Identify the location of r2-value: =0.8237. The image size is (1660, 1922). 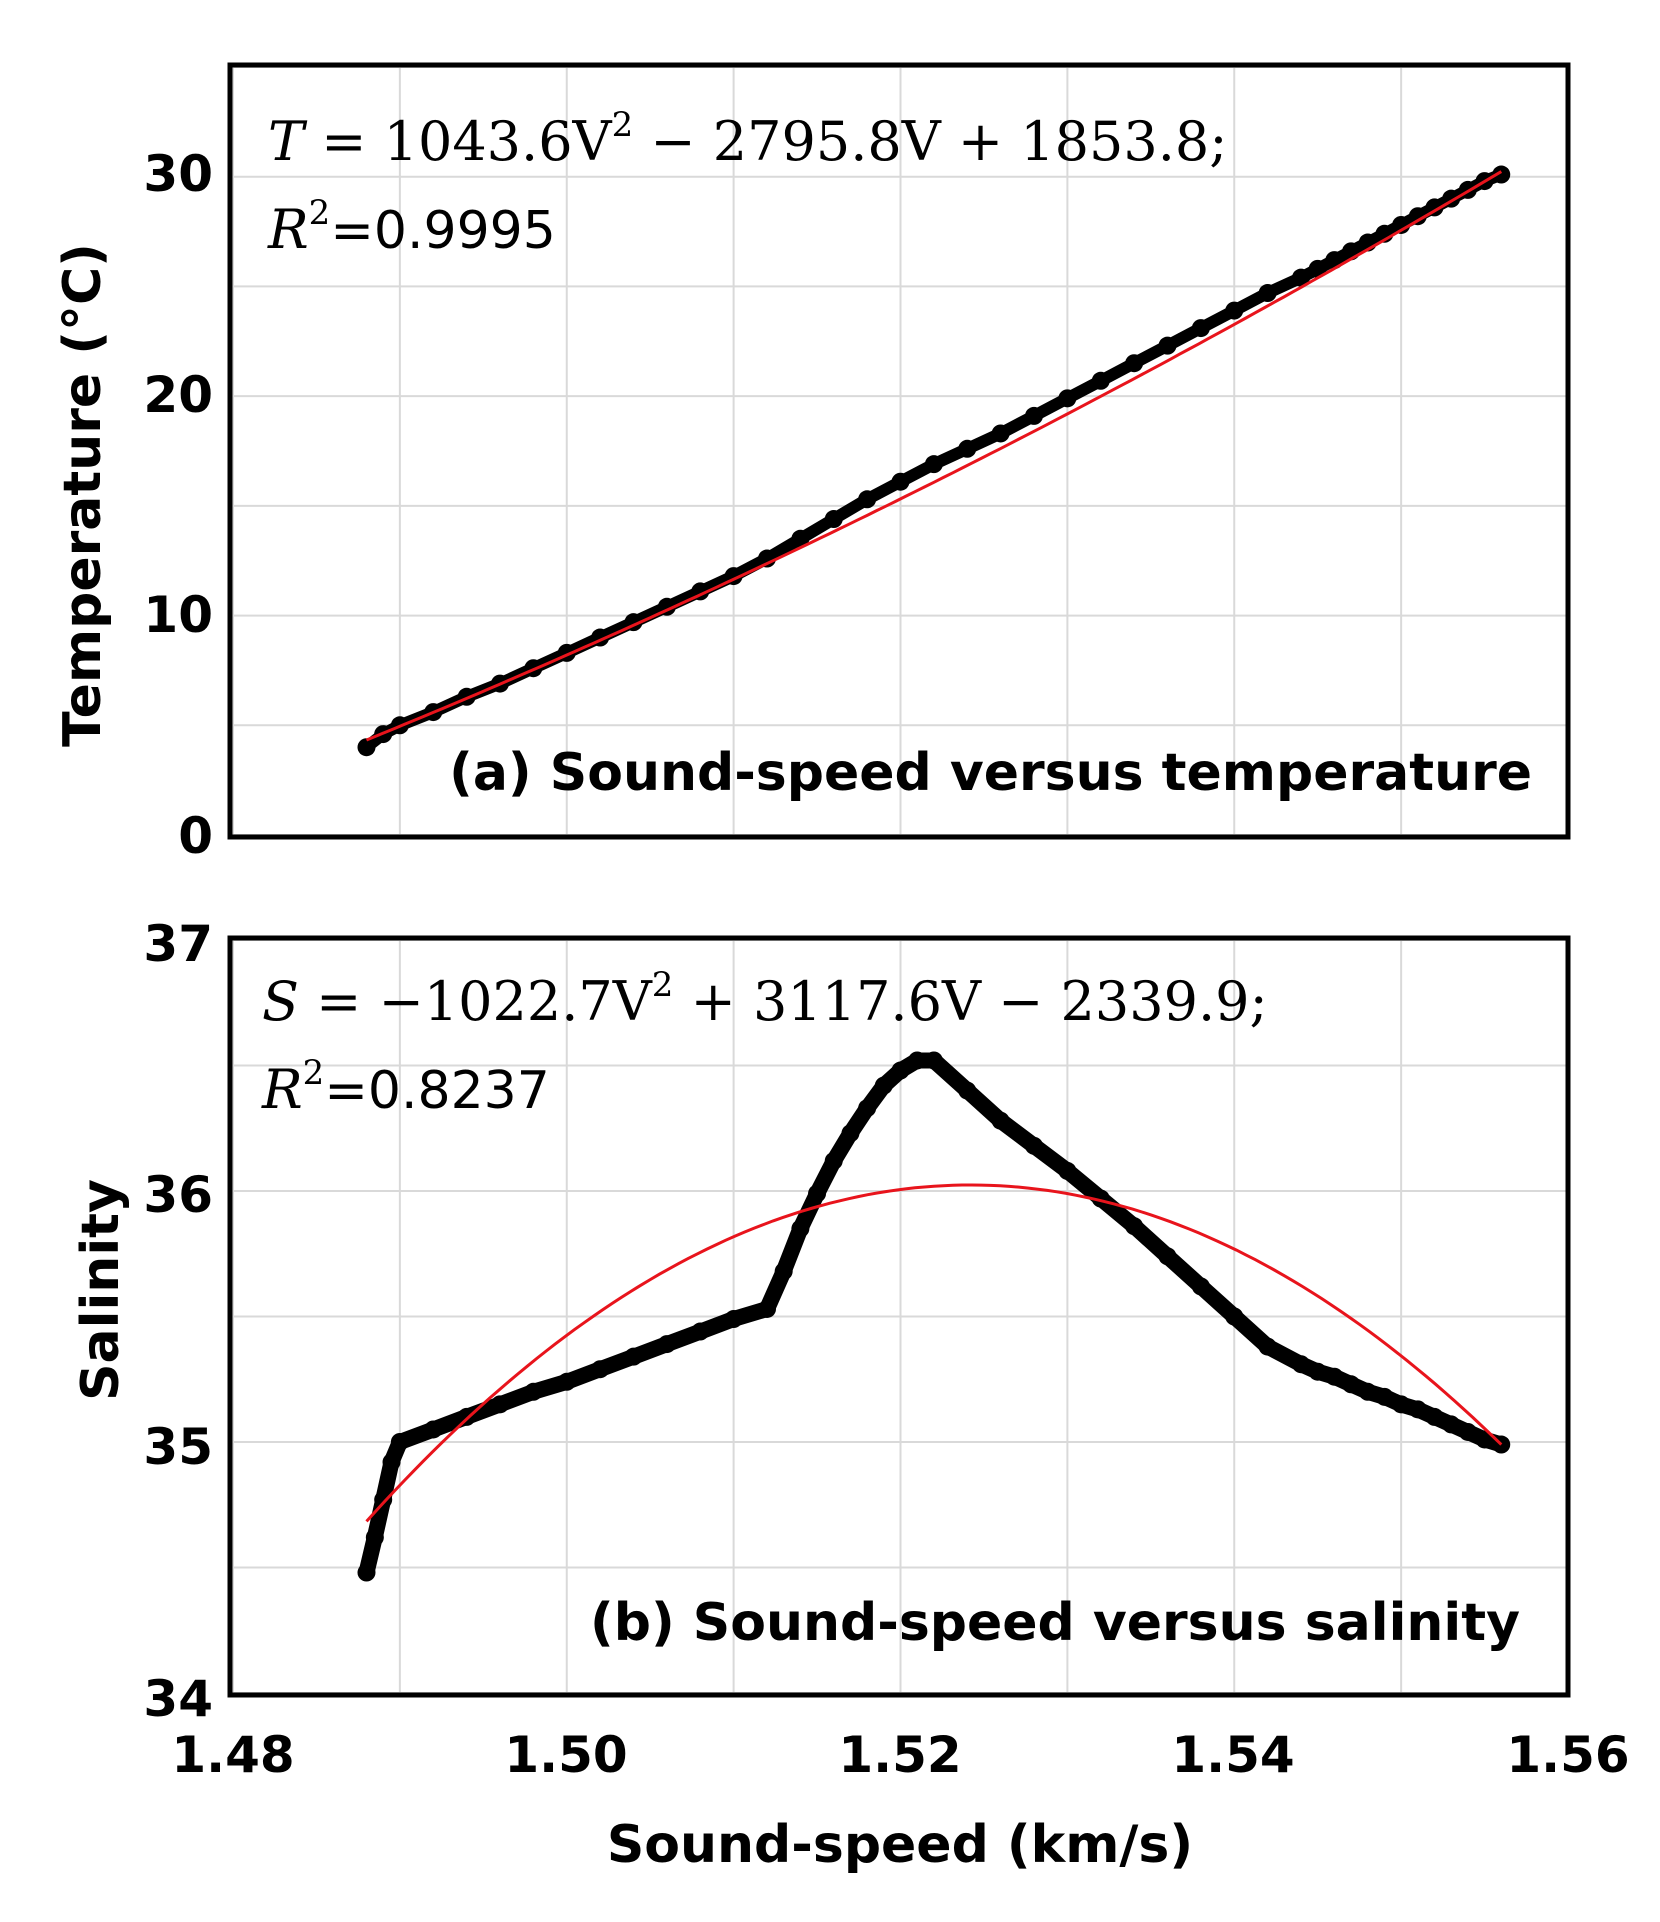
(437, 1091).